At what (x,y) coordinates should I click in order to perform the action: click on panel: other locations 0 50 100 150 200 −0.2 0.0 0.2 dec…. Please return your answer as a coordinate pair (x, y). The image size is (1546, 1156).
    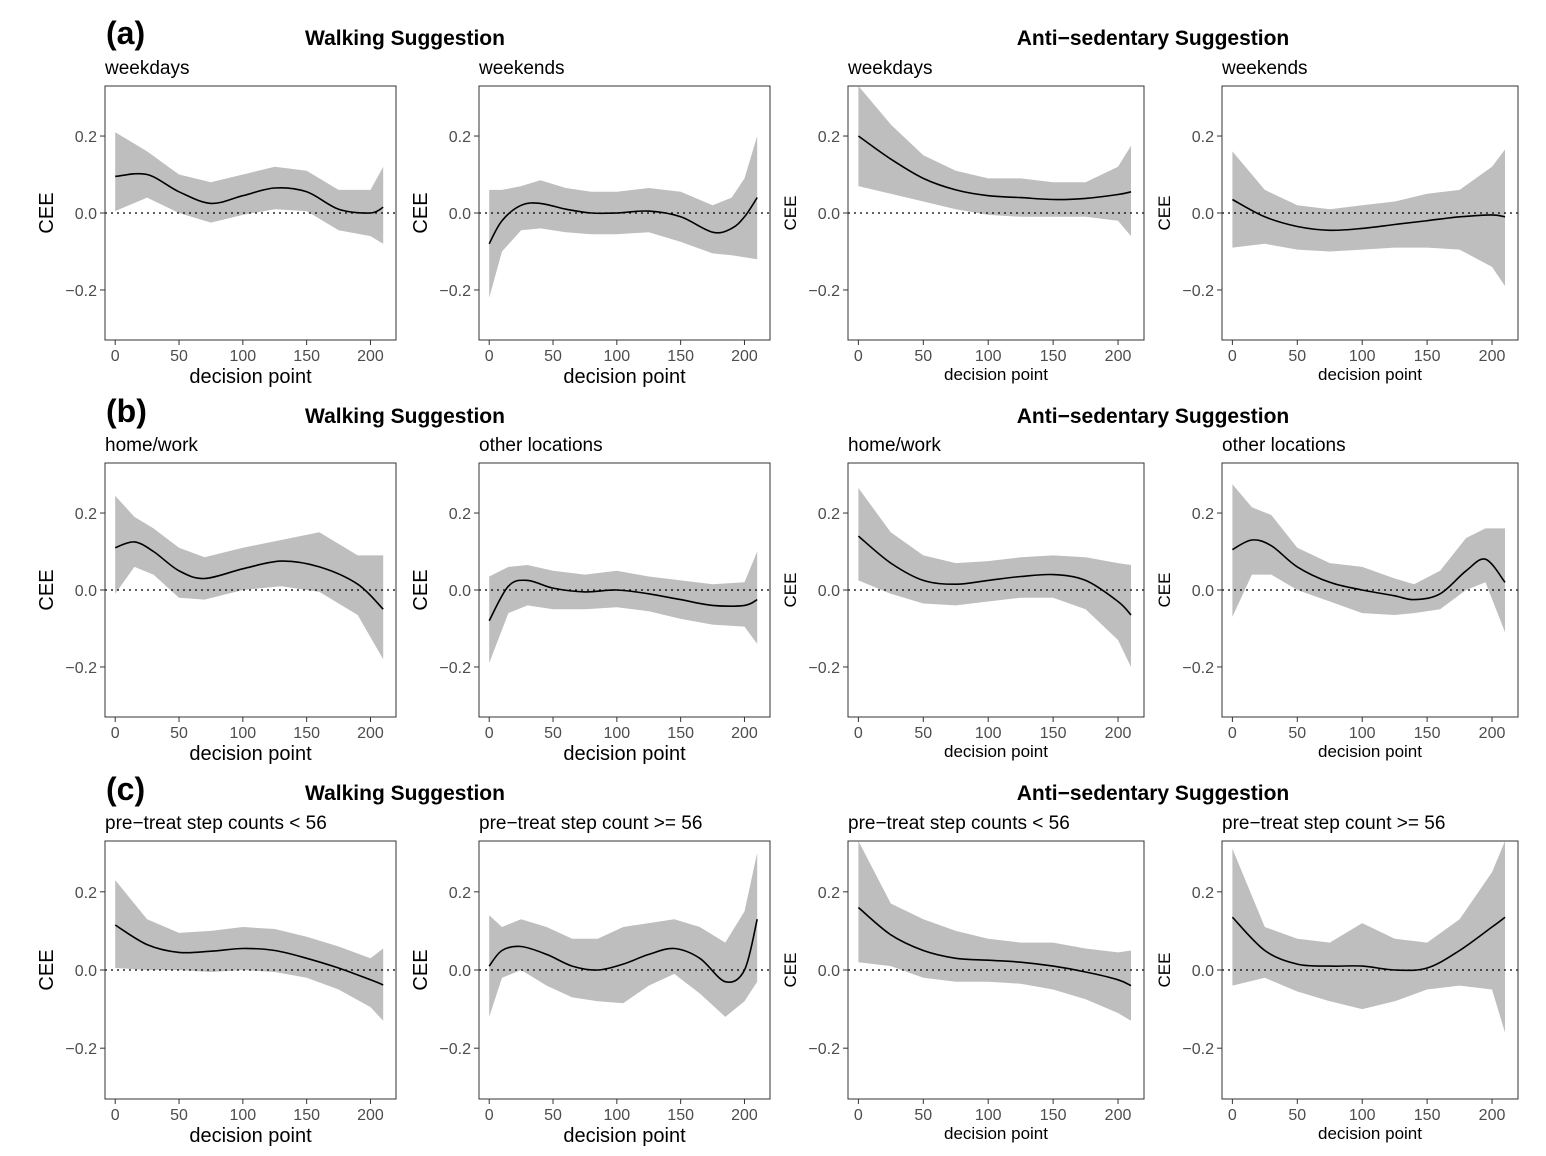
    Looking at the image, I should click on (1337, 598).